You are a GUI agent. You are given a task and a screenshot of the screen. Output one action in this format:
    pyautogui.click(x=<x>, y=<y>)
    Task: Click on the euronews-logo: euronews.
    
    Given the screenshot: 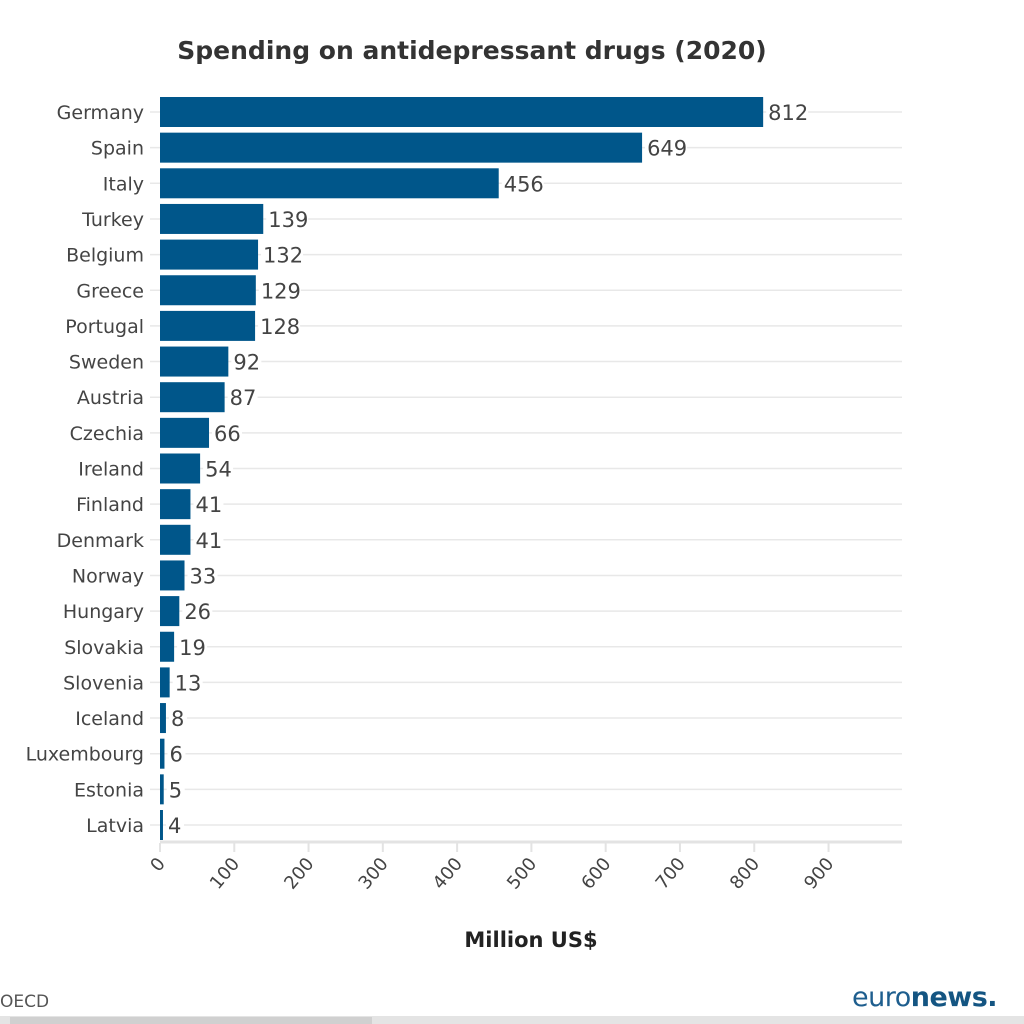 What is the action you would take?
    pyautogui.click(x=925, y=997)
    